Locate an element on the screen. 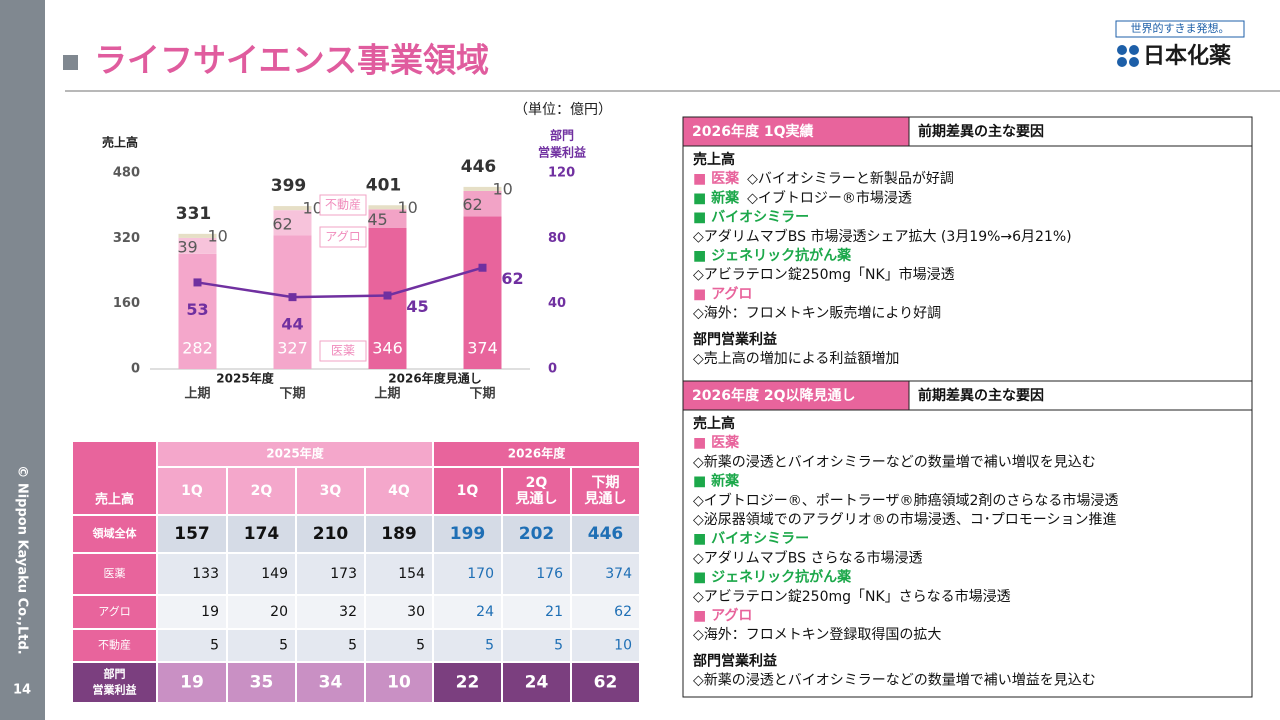 The height and width of the screenshot is (720, 1280). cell-value: 176 is located at coordinates (549, 574).